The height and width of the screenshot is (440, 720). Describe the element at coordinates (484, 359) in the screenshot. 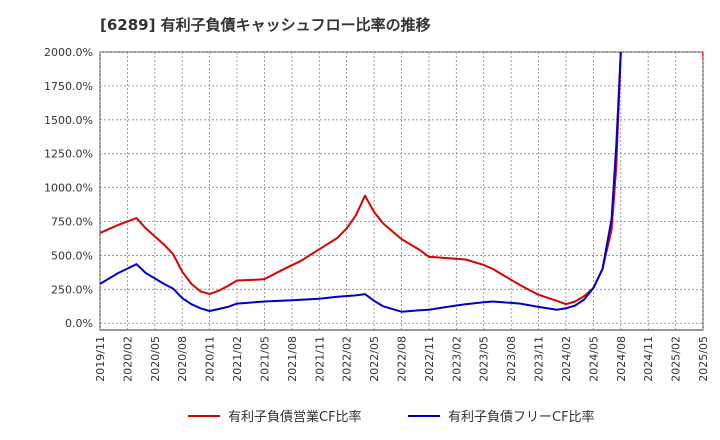

I see `x-tick-label: 2023/05` at that location.